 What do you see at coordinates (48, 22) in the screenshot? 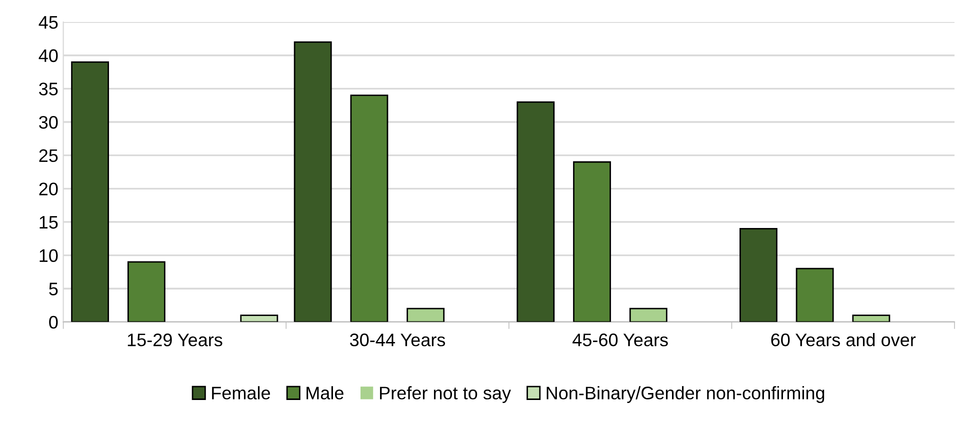
I see `y-tick-label: 45` at bounding box center [48, 22].